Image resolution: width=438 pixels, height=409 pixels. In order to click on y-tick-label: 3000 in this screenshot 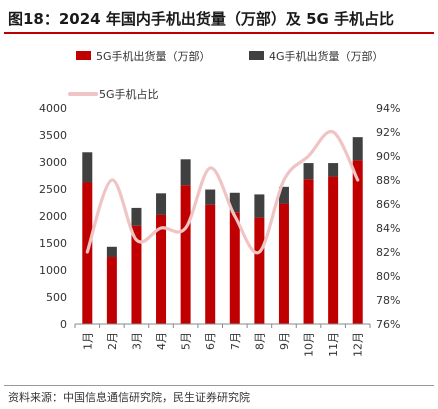, I will do `click(53, 162)`.